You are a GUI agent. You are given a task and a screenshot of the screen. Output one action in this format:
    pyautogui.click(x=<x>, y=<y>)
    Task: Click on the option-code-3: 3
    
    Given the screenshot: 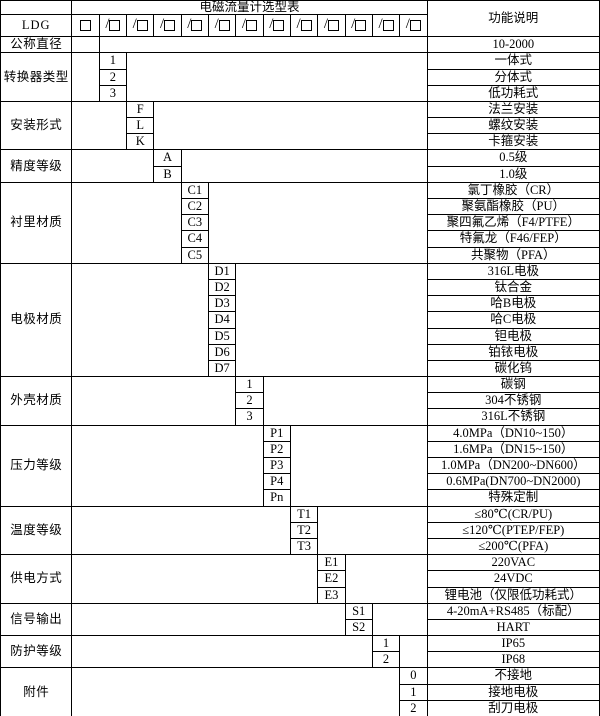 What is the action you would take?
    pyautogui.click(x=113, y=93)
    